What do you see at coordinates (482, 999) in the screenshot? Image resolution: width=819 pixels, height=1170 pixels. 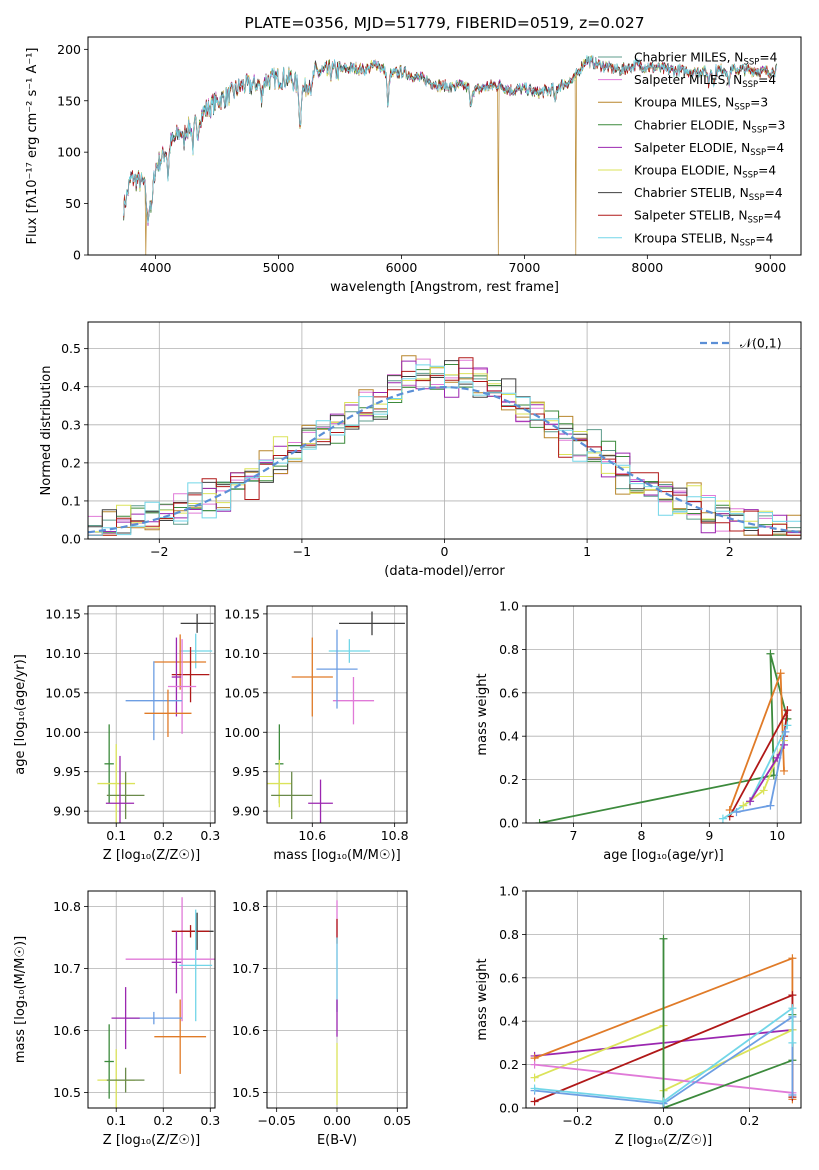 I see `y-axis-label: mass weight` at bounding box center [482, 999].